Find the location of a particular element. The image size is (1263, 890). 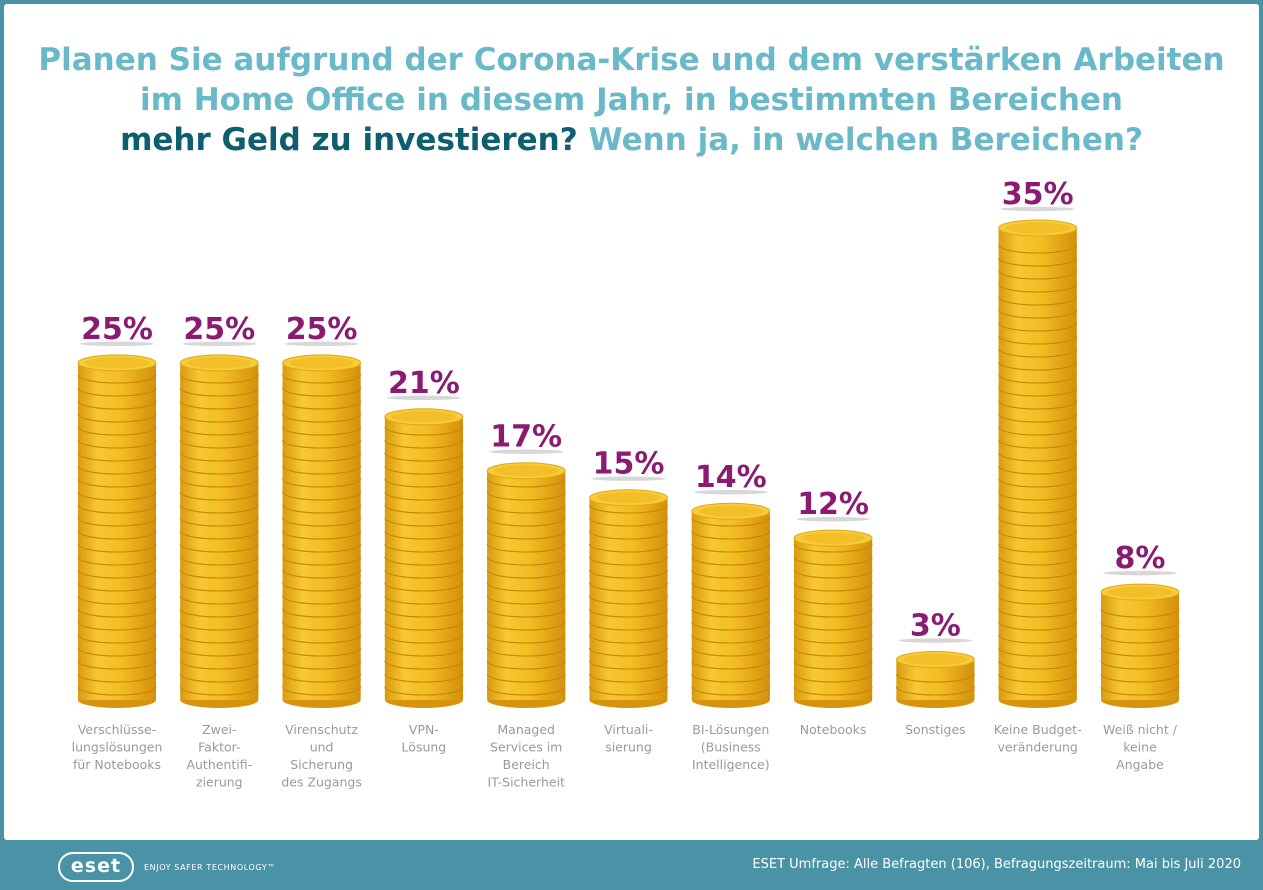

value-label: 35% is located at coordinates (1038, 194).